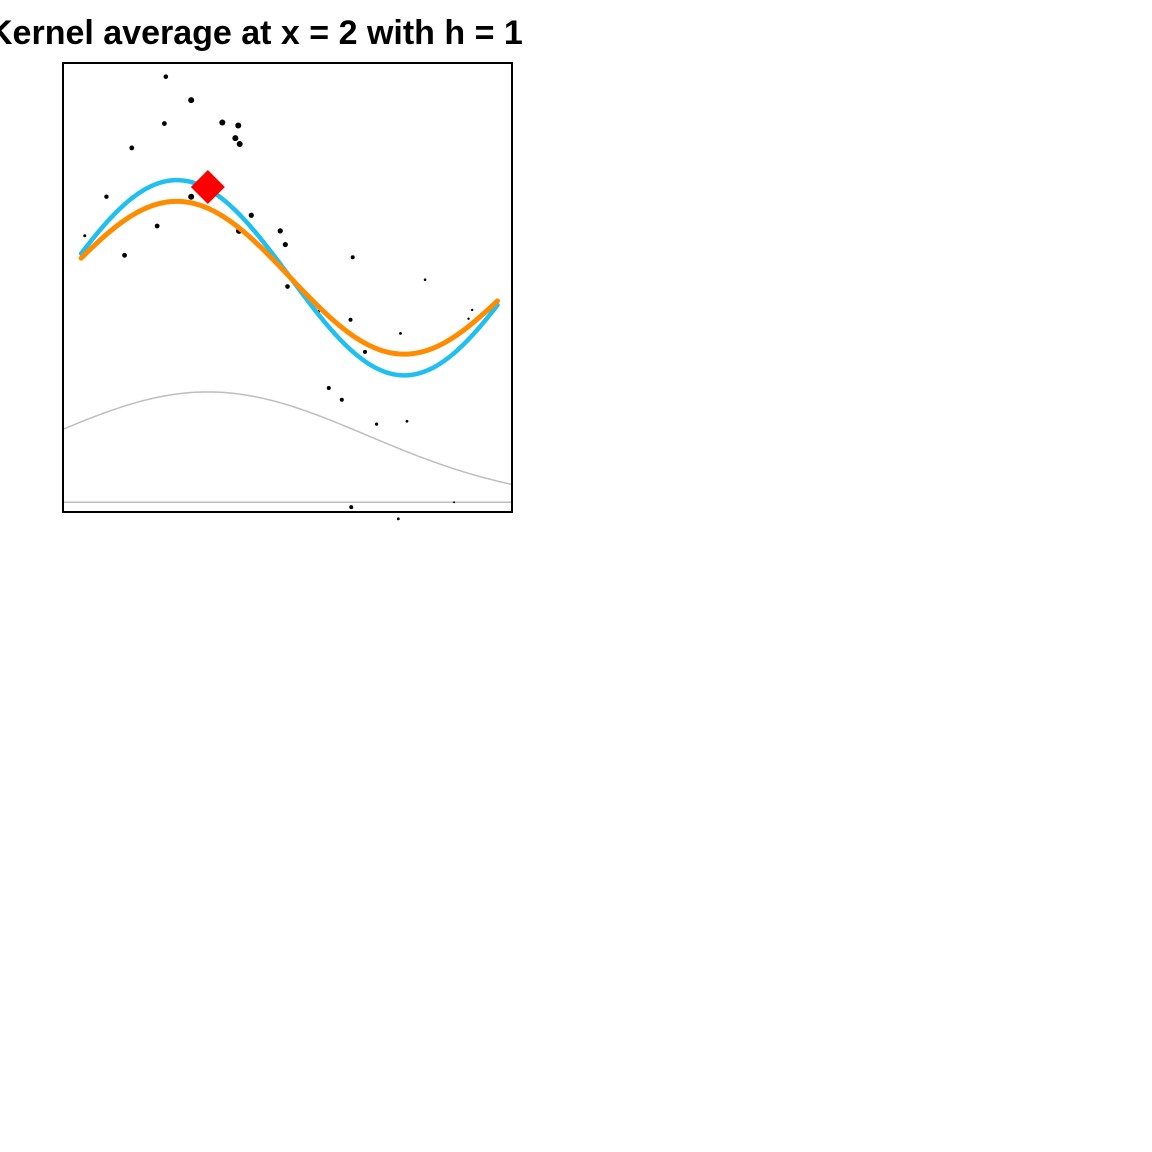 This screenshot has height=1152, width=1152. Describe the element at coordinates (287, 438) in the screenshot. I see `kernel-weight-curve` at that location.